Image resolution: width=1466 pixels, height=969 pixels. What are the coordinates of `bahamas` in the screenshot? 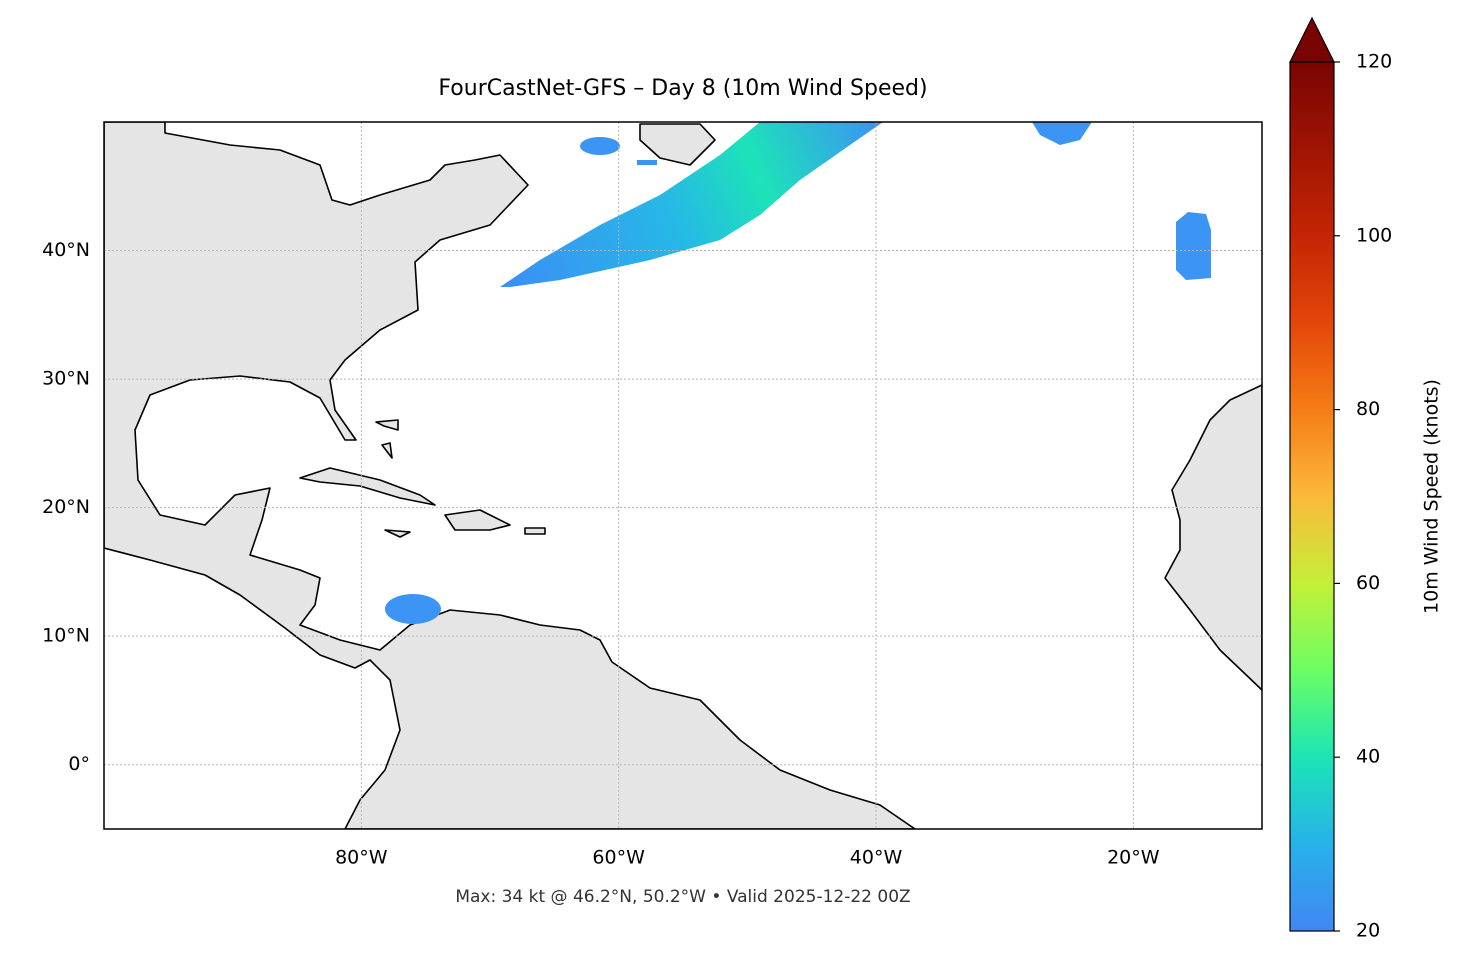 It's located at (387, 439).